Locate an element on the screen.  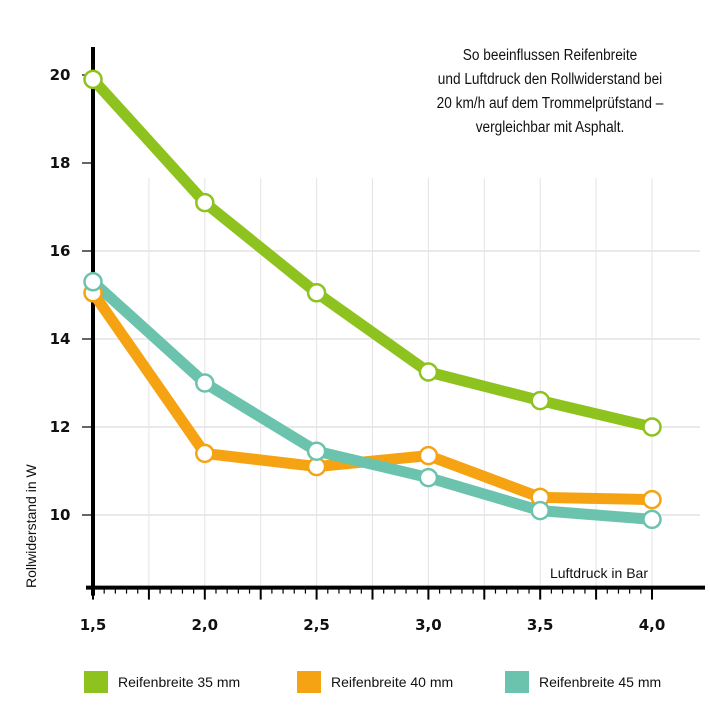
title-line: vergleichbar mit Asphalt. is located at coordinates (550, 127).